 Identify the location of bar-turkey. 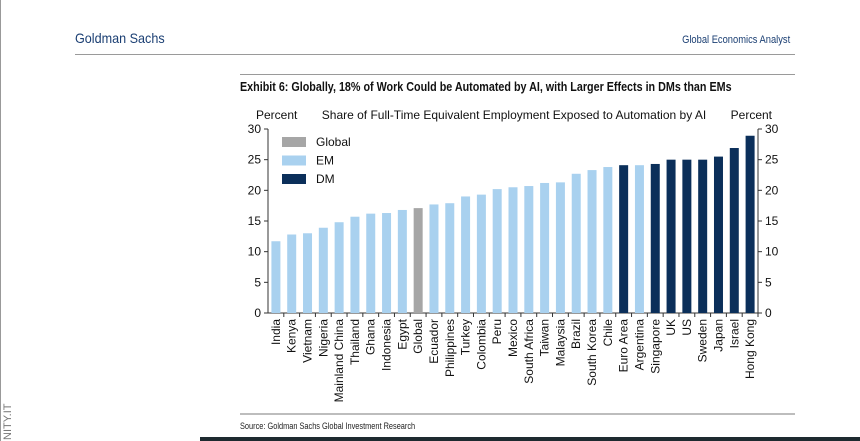
(466, 254).